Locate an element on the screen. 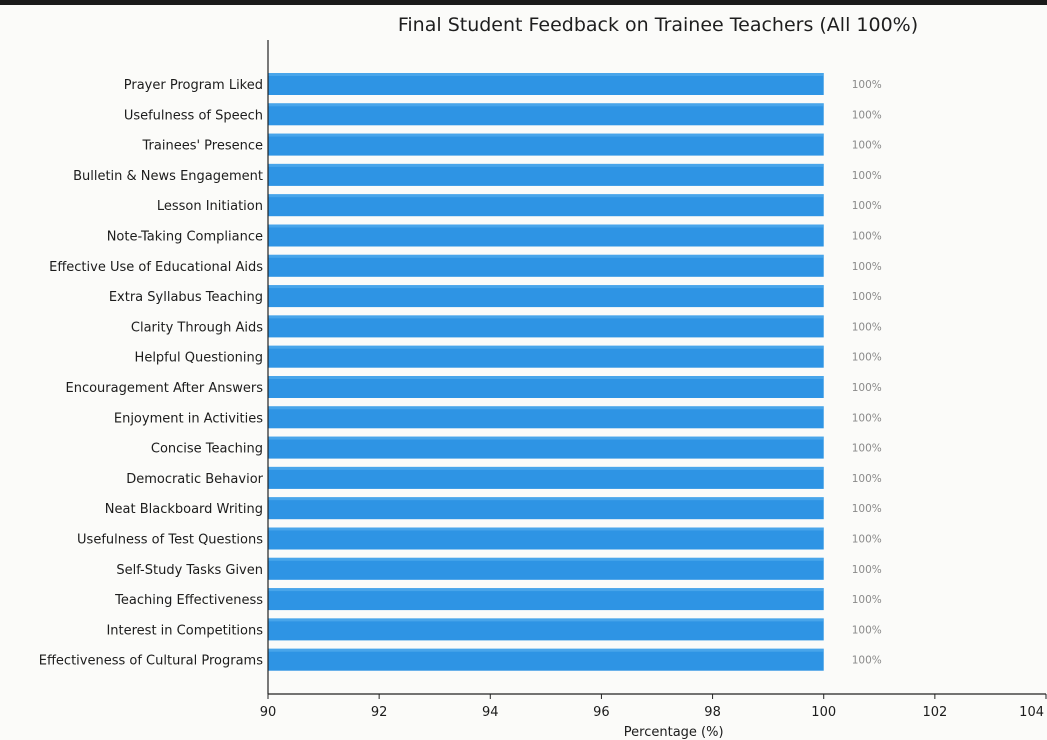  category-label-19: Effectiveness of Cultural Programs is located at coordinates (151, 661).